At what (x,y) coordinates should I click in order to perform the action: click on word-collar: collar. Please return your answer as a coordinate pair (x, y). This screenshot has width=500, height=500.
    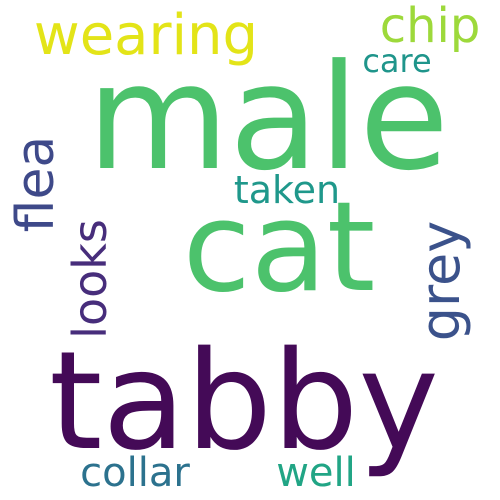
    Looking at the image, I should click on (135, 473).